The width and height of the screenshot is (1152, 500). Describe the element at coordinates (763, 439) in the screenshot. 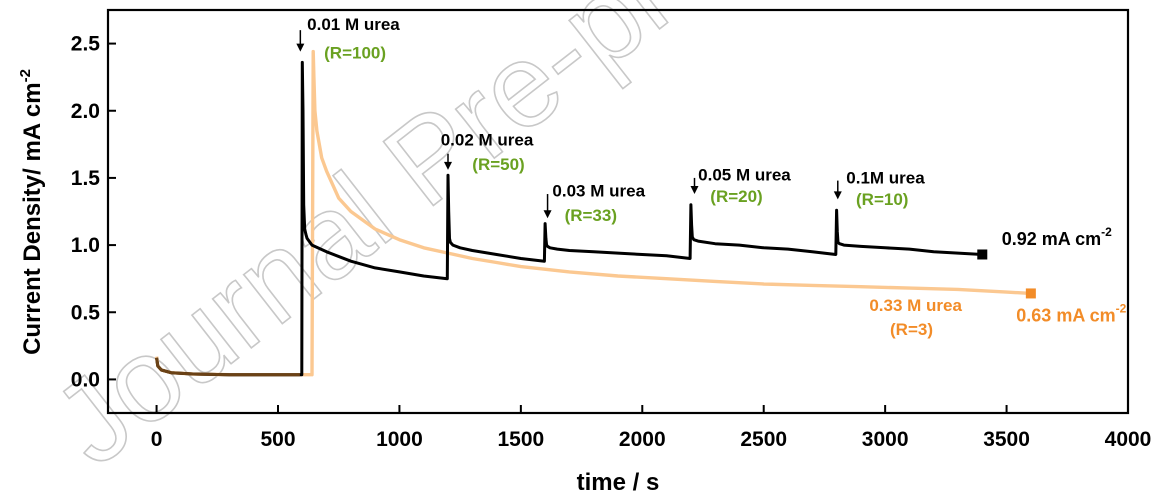

I see `x-tick-label: 2500` at that location.